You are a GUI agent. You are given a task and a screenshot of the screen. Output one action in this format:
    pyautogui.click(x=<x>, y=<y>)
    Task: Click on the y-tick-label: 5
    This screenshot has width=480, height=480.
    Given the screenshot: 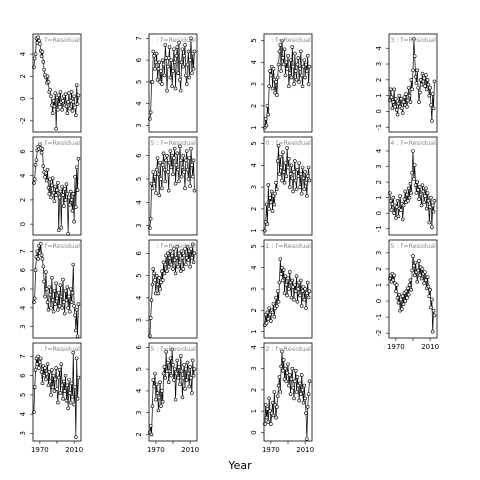 What is the action you would take?
    pyautogui.click(x=139, y=179)
    